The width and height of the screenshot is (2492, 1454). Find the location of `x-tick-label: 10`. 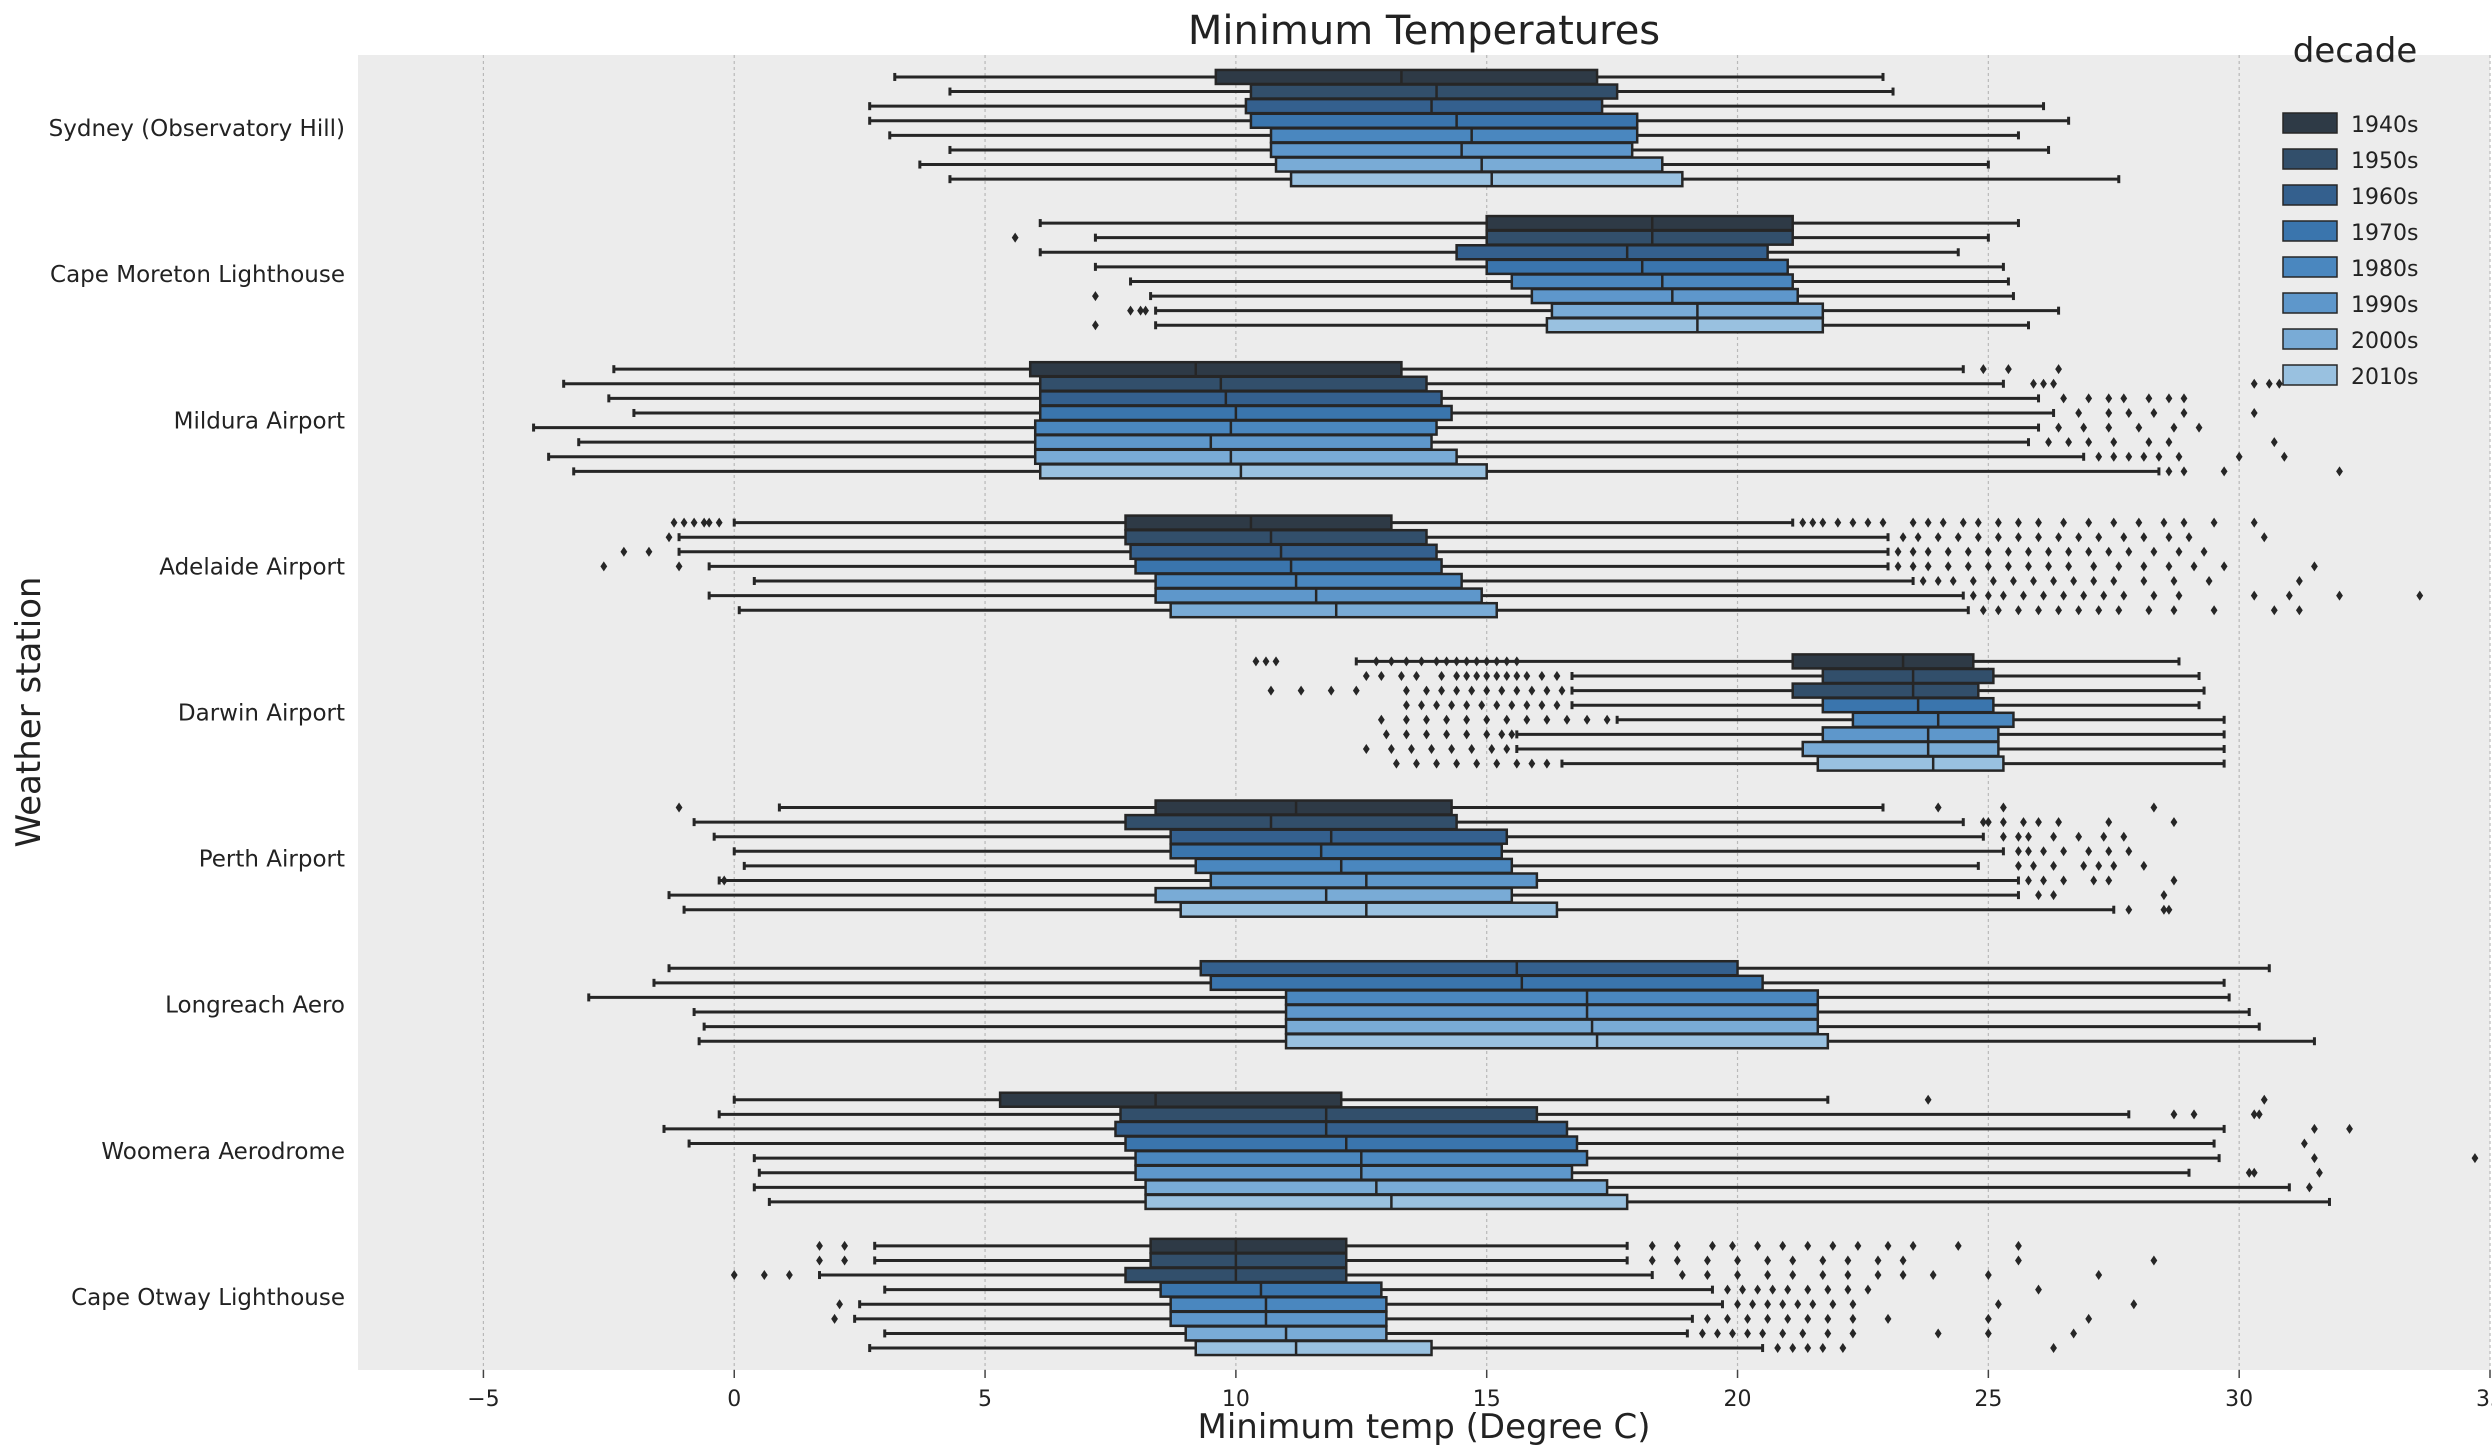

x-tick-label: 10 is located at coordinates (1236, 1399).